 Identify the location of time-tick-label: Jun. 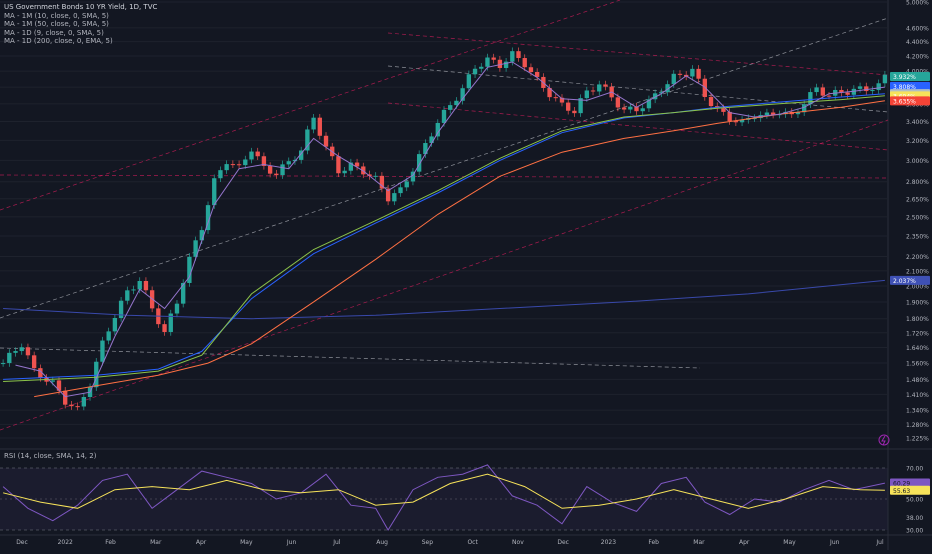
(834, 542).